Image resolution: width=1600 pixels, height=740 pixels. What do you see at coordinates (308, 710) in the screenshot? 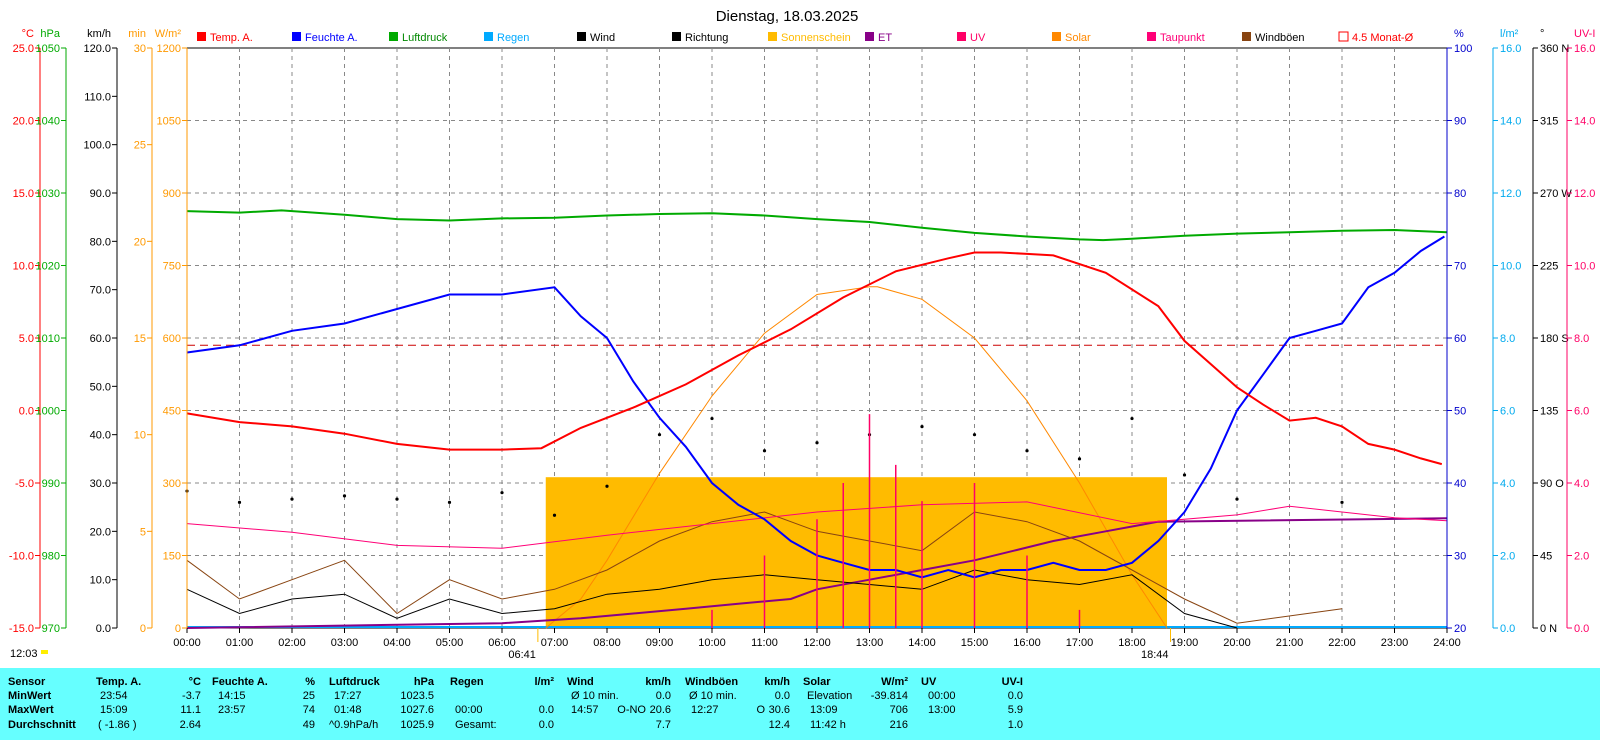
I see `stats-cell: 74` at bounding box center [308, 710].